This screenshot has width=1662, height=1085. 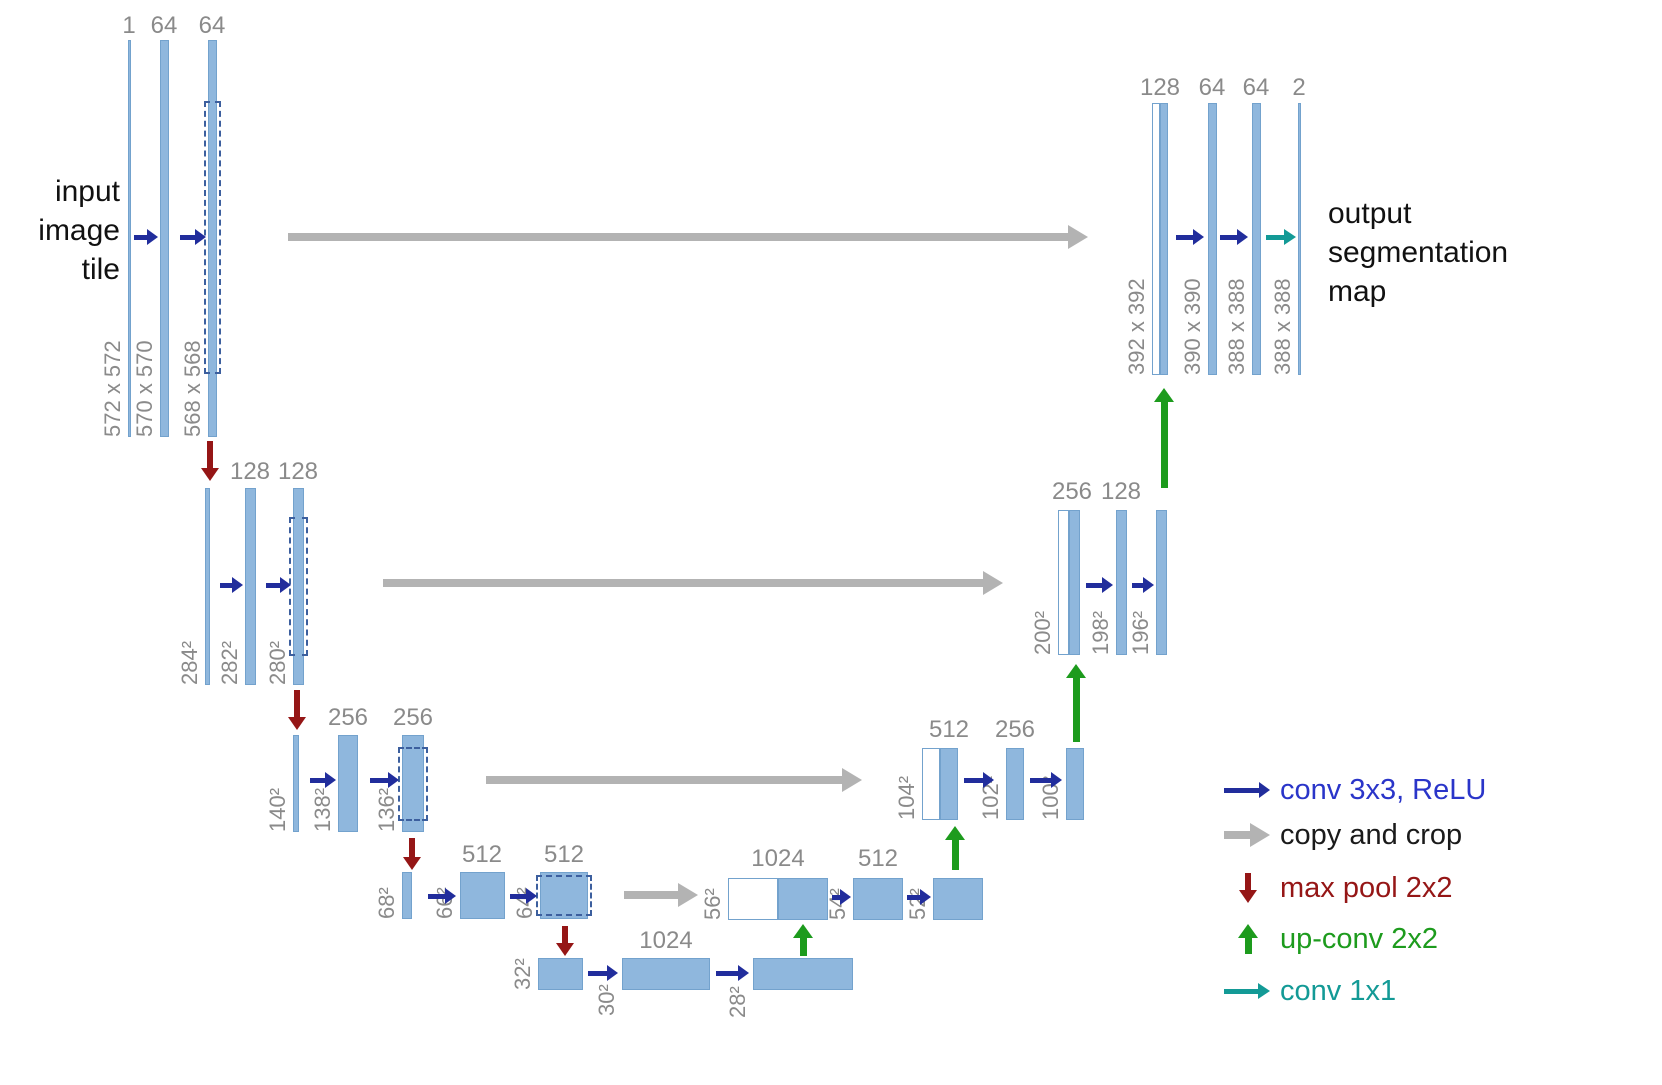 I want to click on feature-size-label: 138², so click(x=322, y=809).